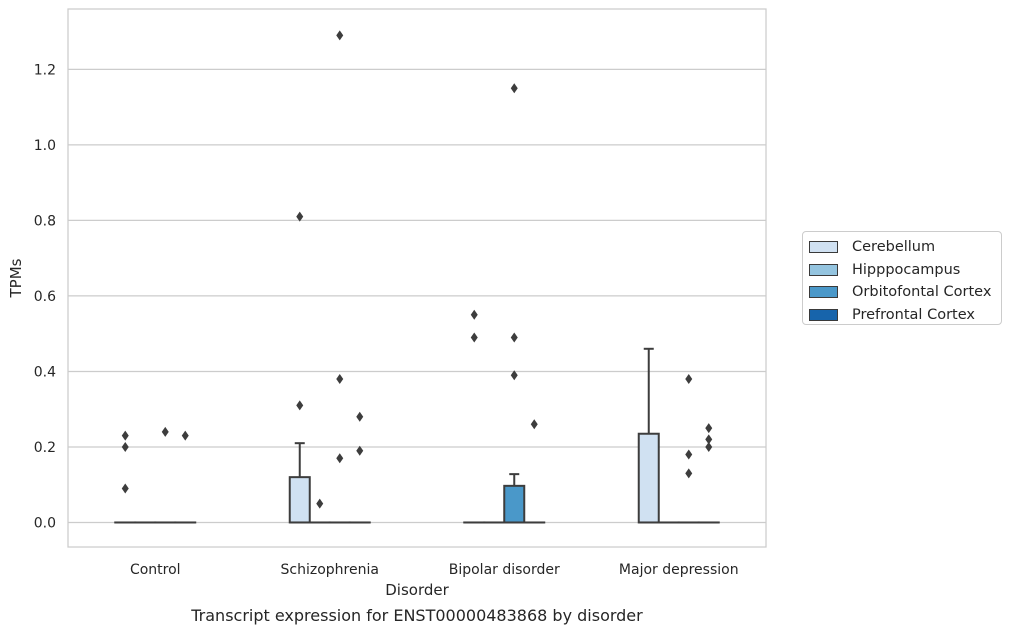 This screenshot has width=1014, height=634. I want to click on box-orbitofontal-cortex-bipolar-disorder, so click(514, 303).